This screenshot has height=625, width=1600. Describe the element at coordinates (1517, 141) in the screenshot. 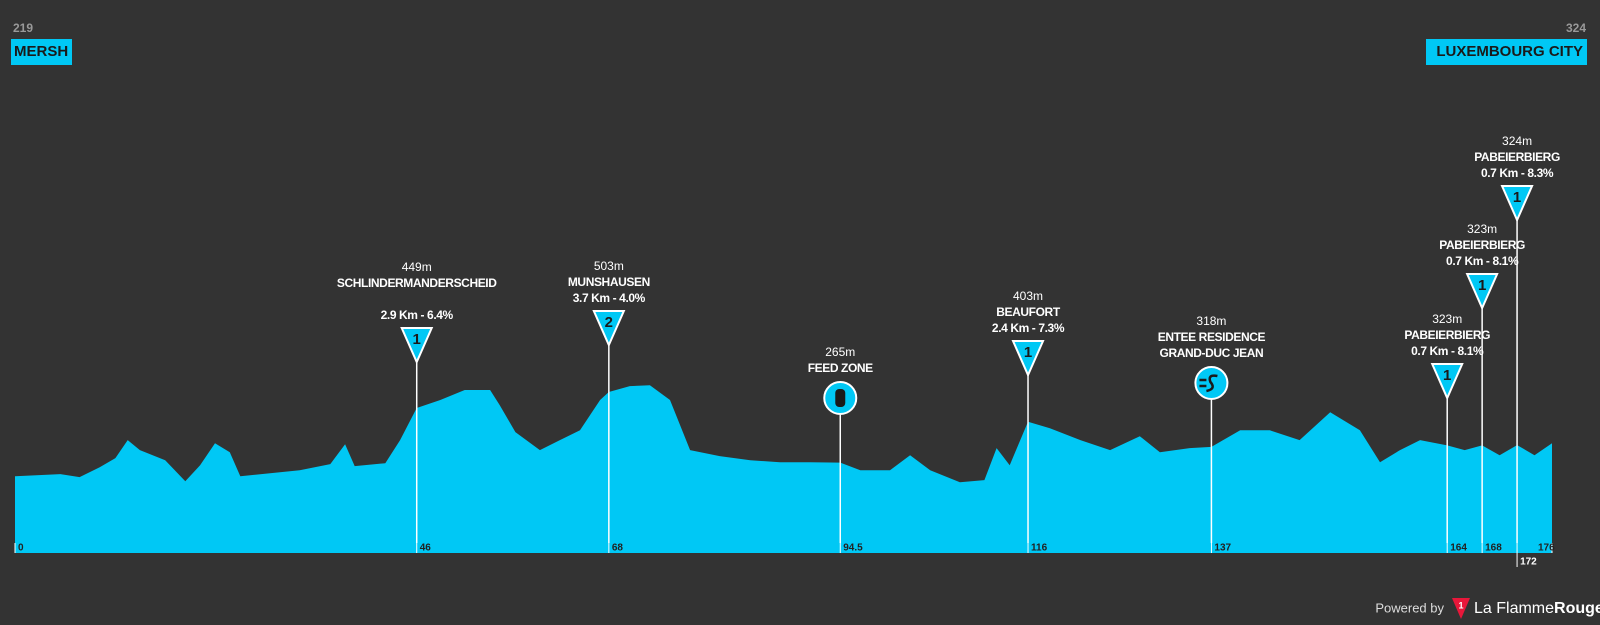

I see `marker-elevation: 324m` at that location.